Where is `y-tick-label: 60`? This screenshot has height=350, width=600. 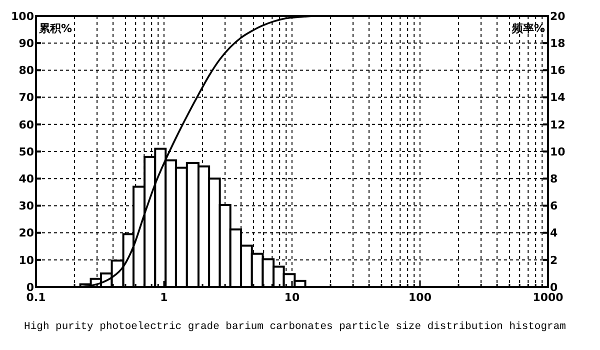 y-tick-label: 60 is located at coordinates (26, 125).